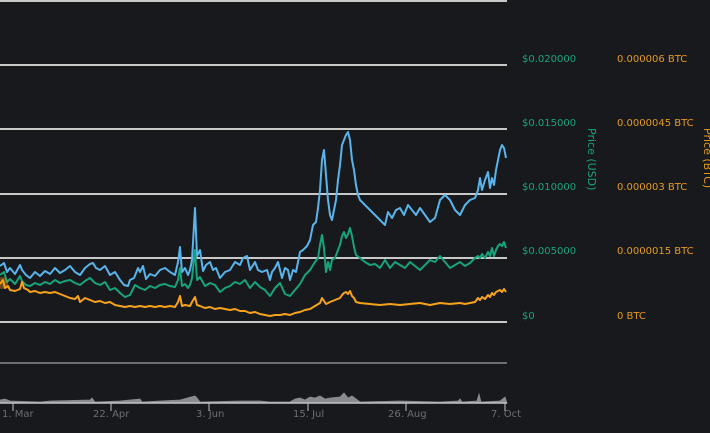  What do you see at coordinates (549, 251) in the screenshot?
I see `usd-tick-label: $0.005000` at bounding box center [549, 251].